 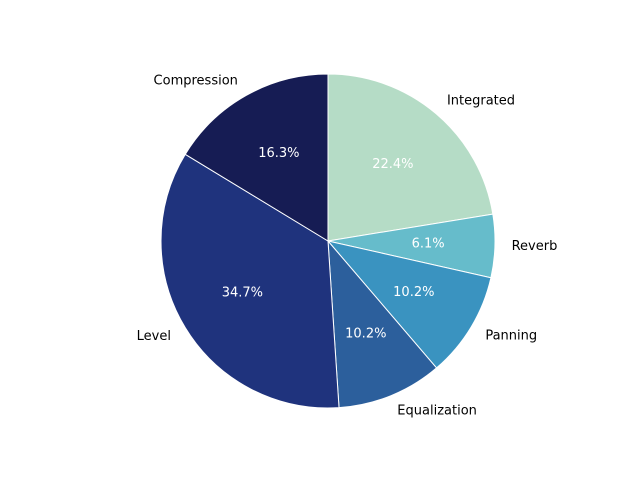 What do you see at coordinates (242, 292) in the screenshot?
I see `pct-label-level: 34.7%` at bounding box center [242, 292].